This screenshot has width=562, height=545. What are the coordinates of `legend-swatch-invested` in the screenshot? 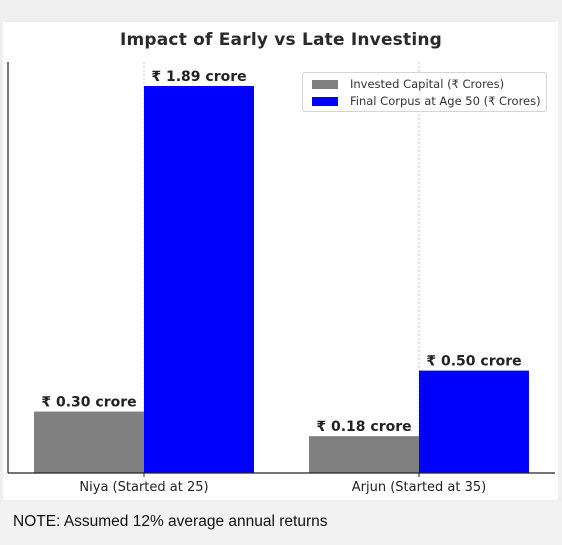 It's located at (325, 84).